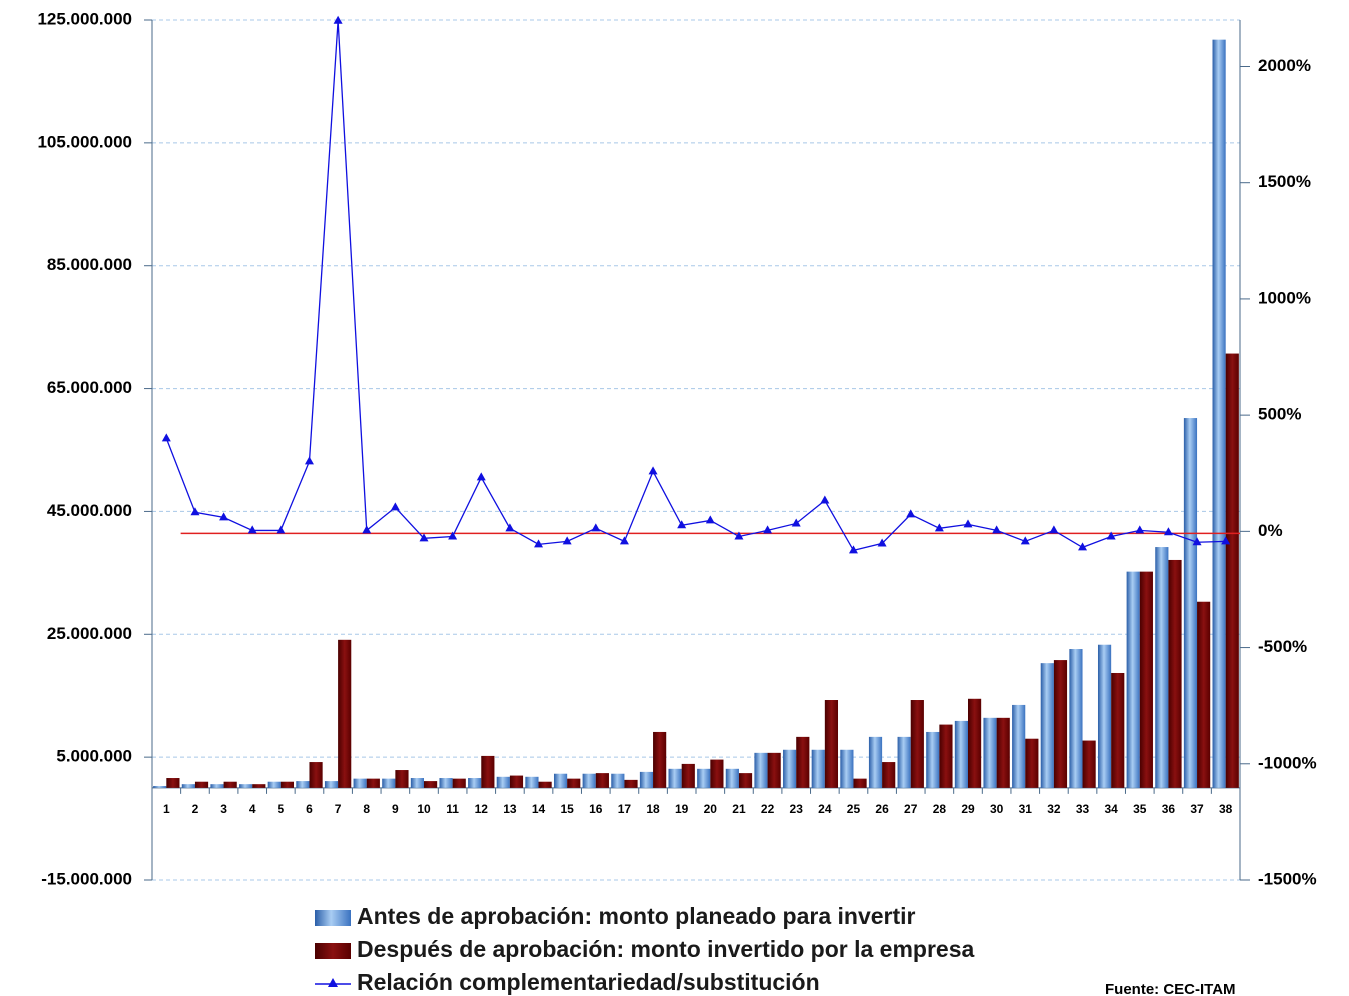  Describe the element at coordinates (252, 809) in the screenshot. I see `x-tick-label: 4` at that location.